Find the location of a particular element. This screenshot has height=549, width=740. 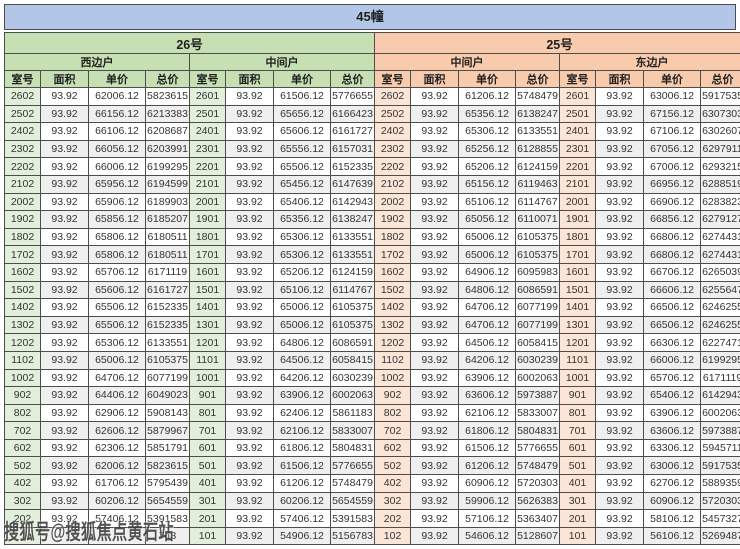

cell-total-price: 6166423 is located at coordinates (353, 114).